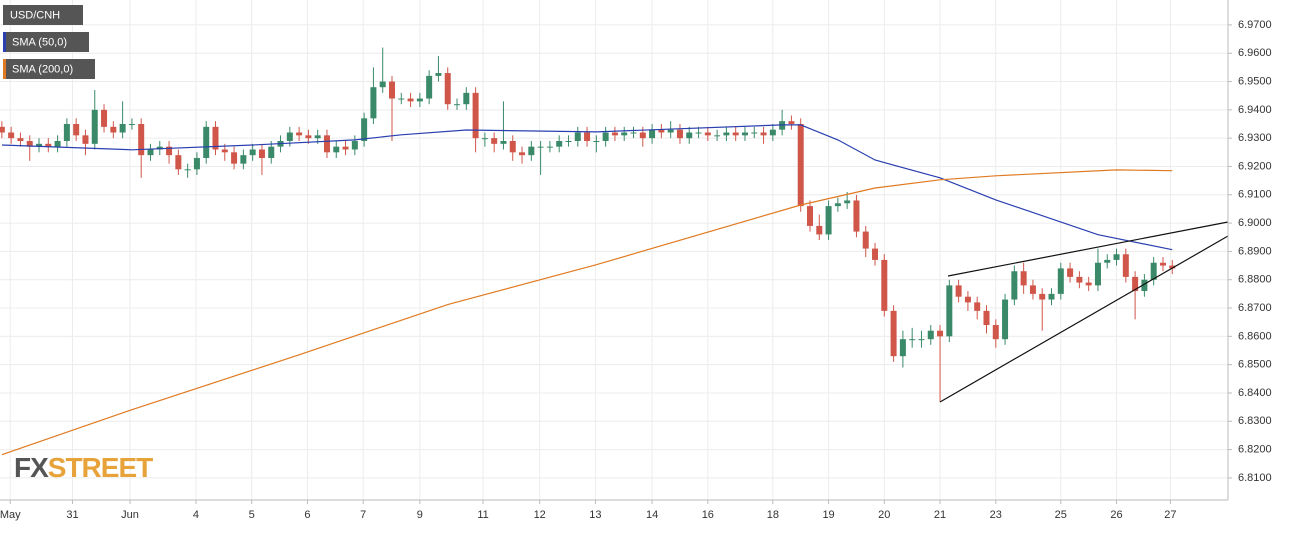 This screenshot has width=1299, height=533. What do you see at coordinates (1255, 25) in the screenshot?
I see `y-tick-label: 6.9700` at bounding box center [1255, 25].